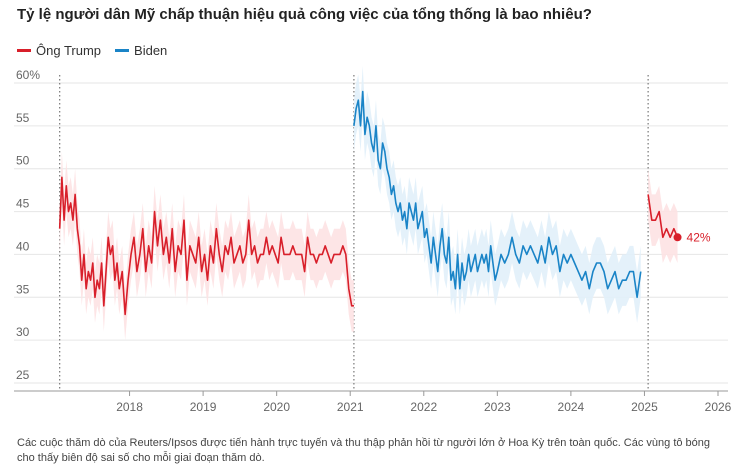 The height and width of the screenshot is (476, 754). What do you see at coordinates (69, 50) in the screenshot?
I see `legend-label-trump: Ông Trump` at bounding box center [69, 50].